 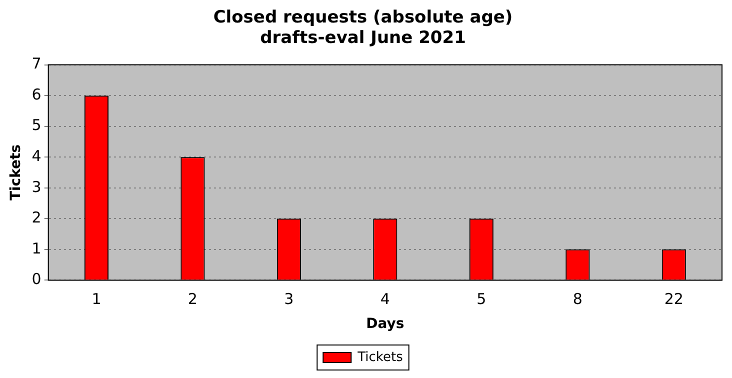 What do you see at coordinates (289, 299) in the screenshot?
I see `x-tick-label: 3` at bounding box center [289, 299].